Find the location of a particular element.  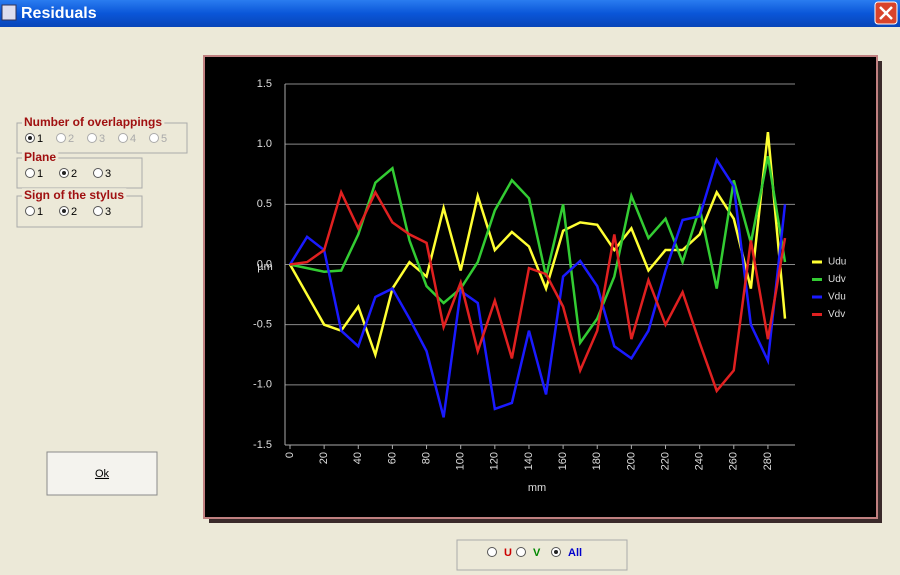

x-tick-label: 200 is located at coordinates (631, 461).